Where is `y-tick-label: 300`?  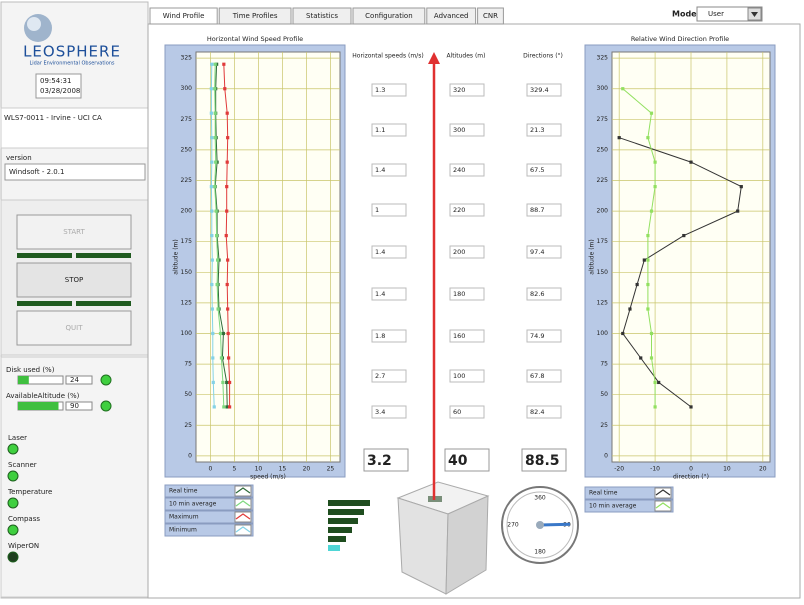
y-tick-label: 300 is located at coordinates (187, 88).